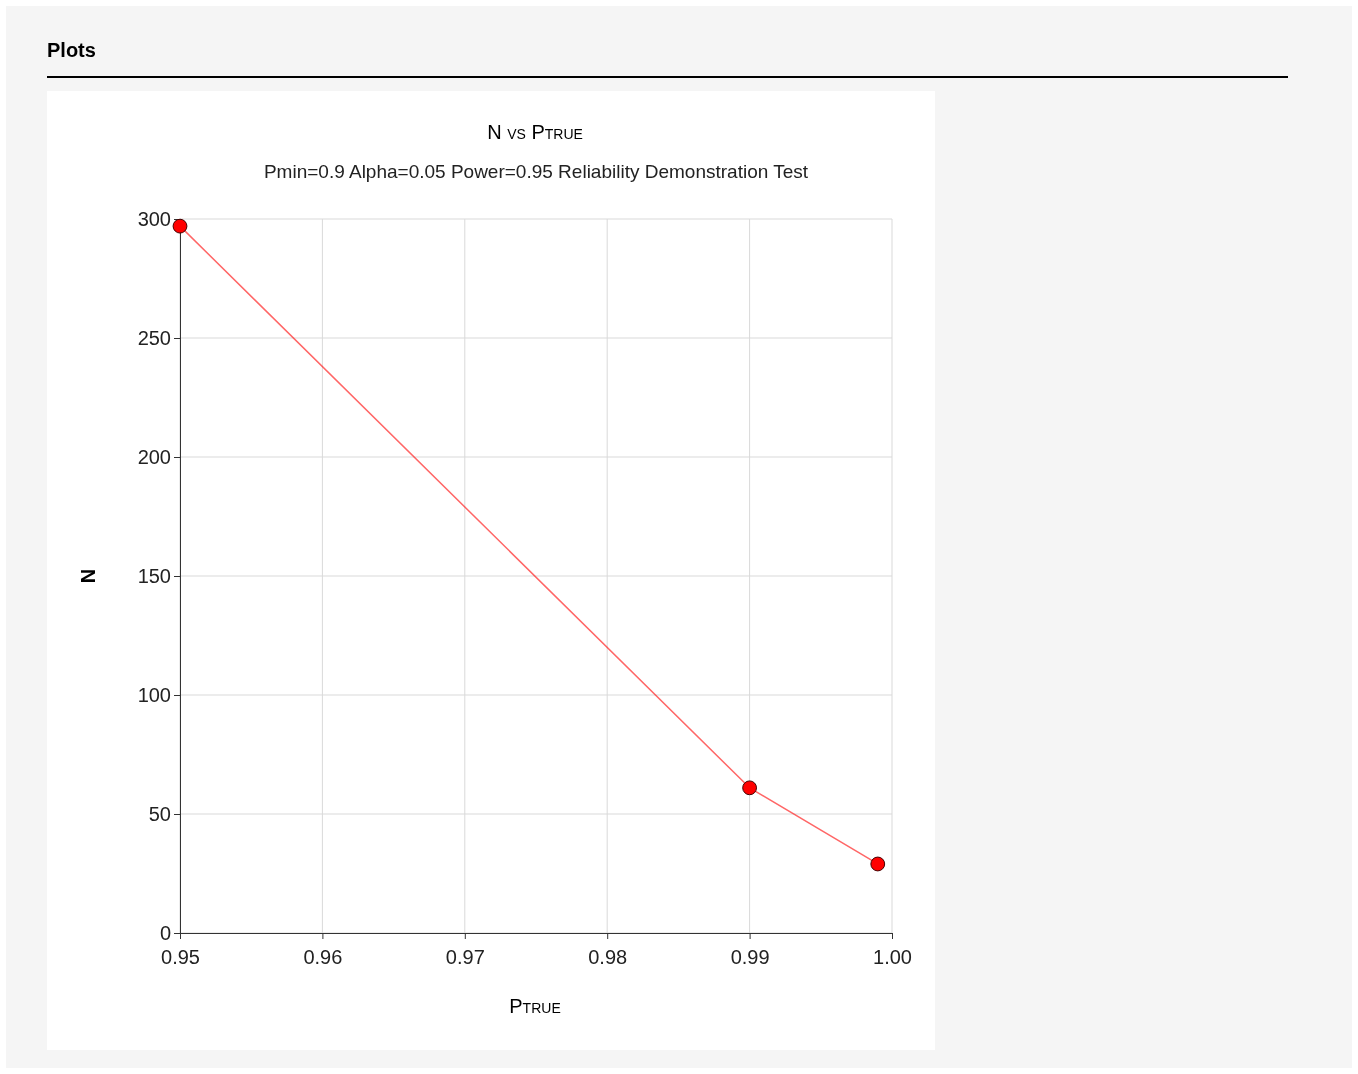  I want to click on x-tick-label: 0.97, so click(465, 957).